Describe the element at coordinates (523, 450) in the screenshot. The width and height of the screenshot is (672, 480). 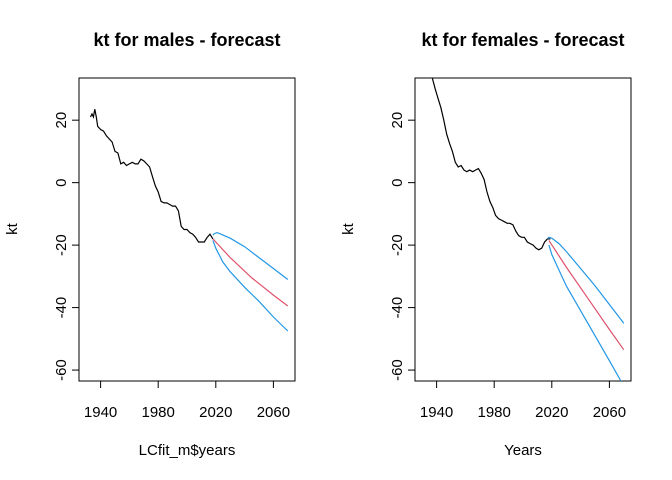
I see `x-axis-label: Years` at that location.